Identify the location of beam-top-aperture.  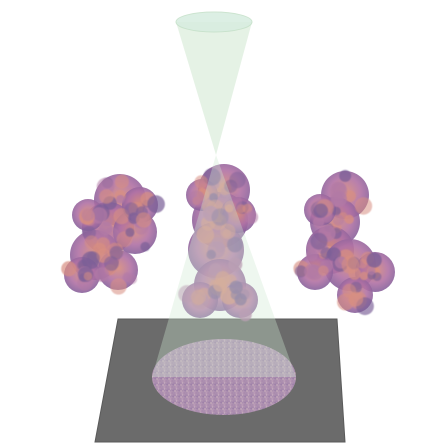
(214, 22).